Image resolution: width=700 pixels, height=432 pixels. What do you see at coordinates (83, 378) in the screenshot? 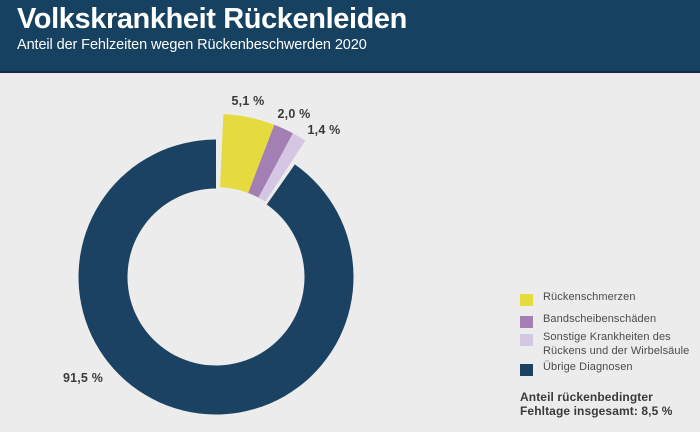
I see `slice-label-uebrige-diagnosen: 91,5 %` at bounding box center [83, 378].